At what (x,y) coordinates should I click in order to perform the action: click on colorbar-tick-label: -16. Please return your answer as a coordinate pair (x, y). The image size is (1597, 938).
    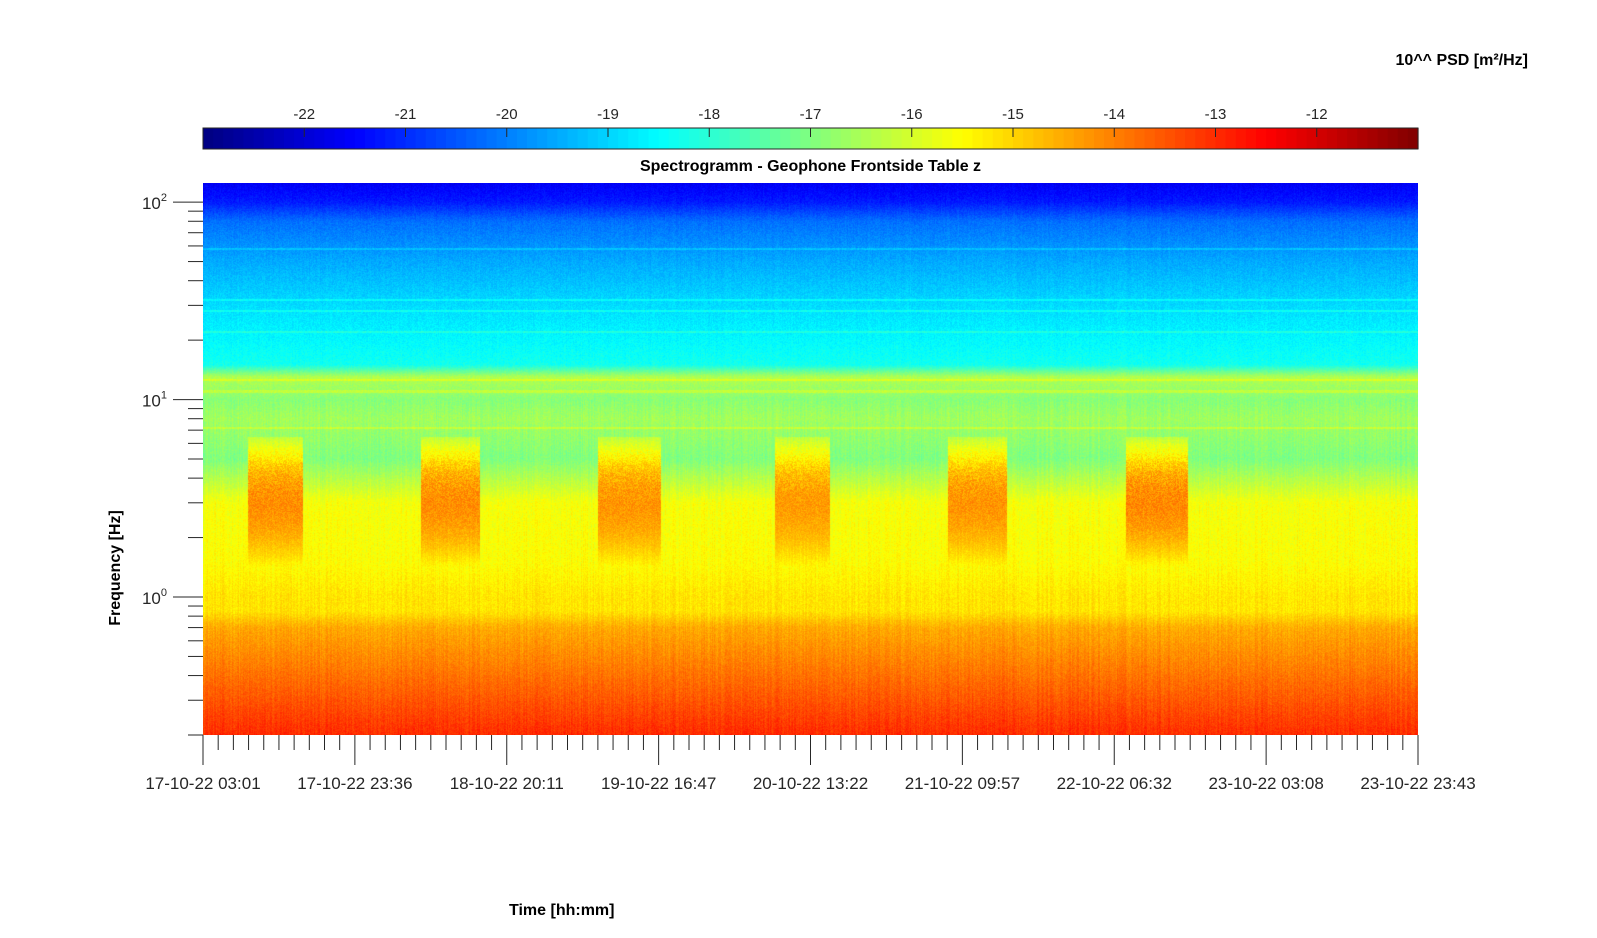
    Looking at the image, I should click on (912, 114).